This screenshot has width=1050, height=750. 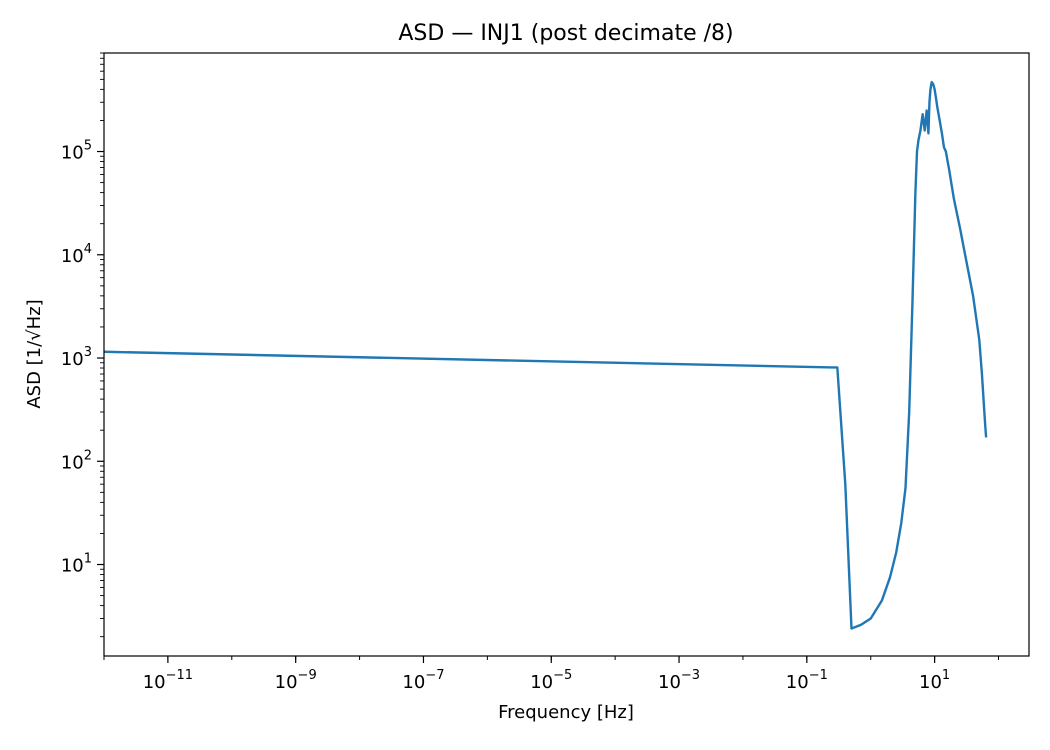 What do you see at coordinates (76, 151) in the screenshot?
I see `y-tick-label: 10⁵` at bounding box center [76, 151].